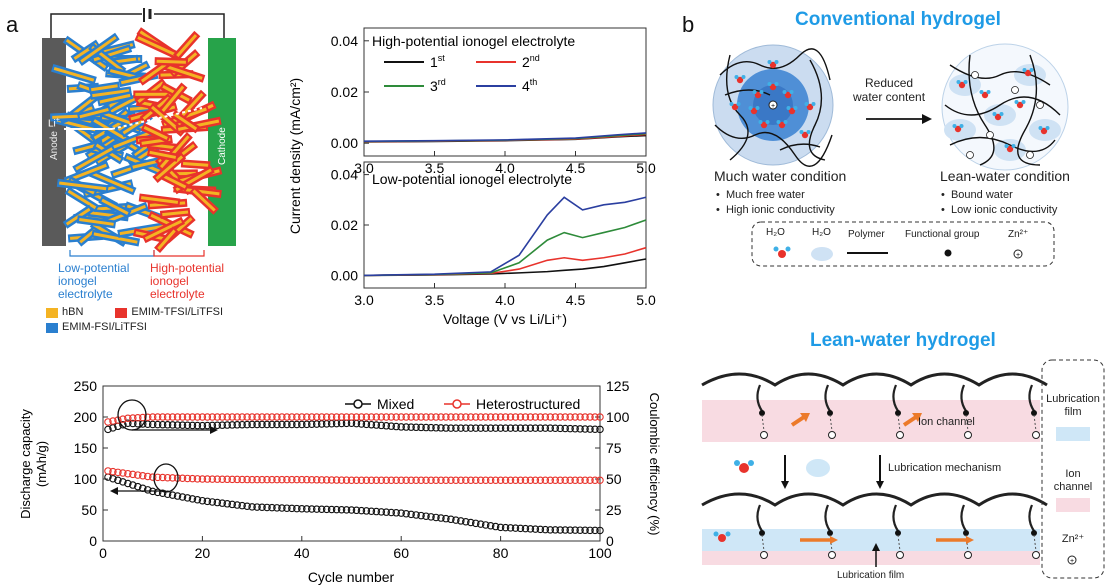  I want to click on y-tick-label: 0.04, so click(344, 41).